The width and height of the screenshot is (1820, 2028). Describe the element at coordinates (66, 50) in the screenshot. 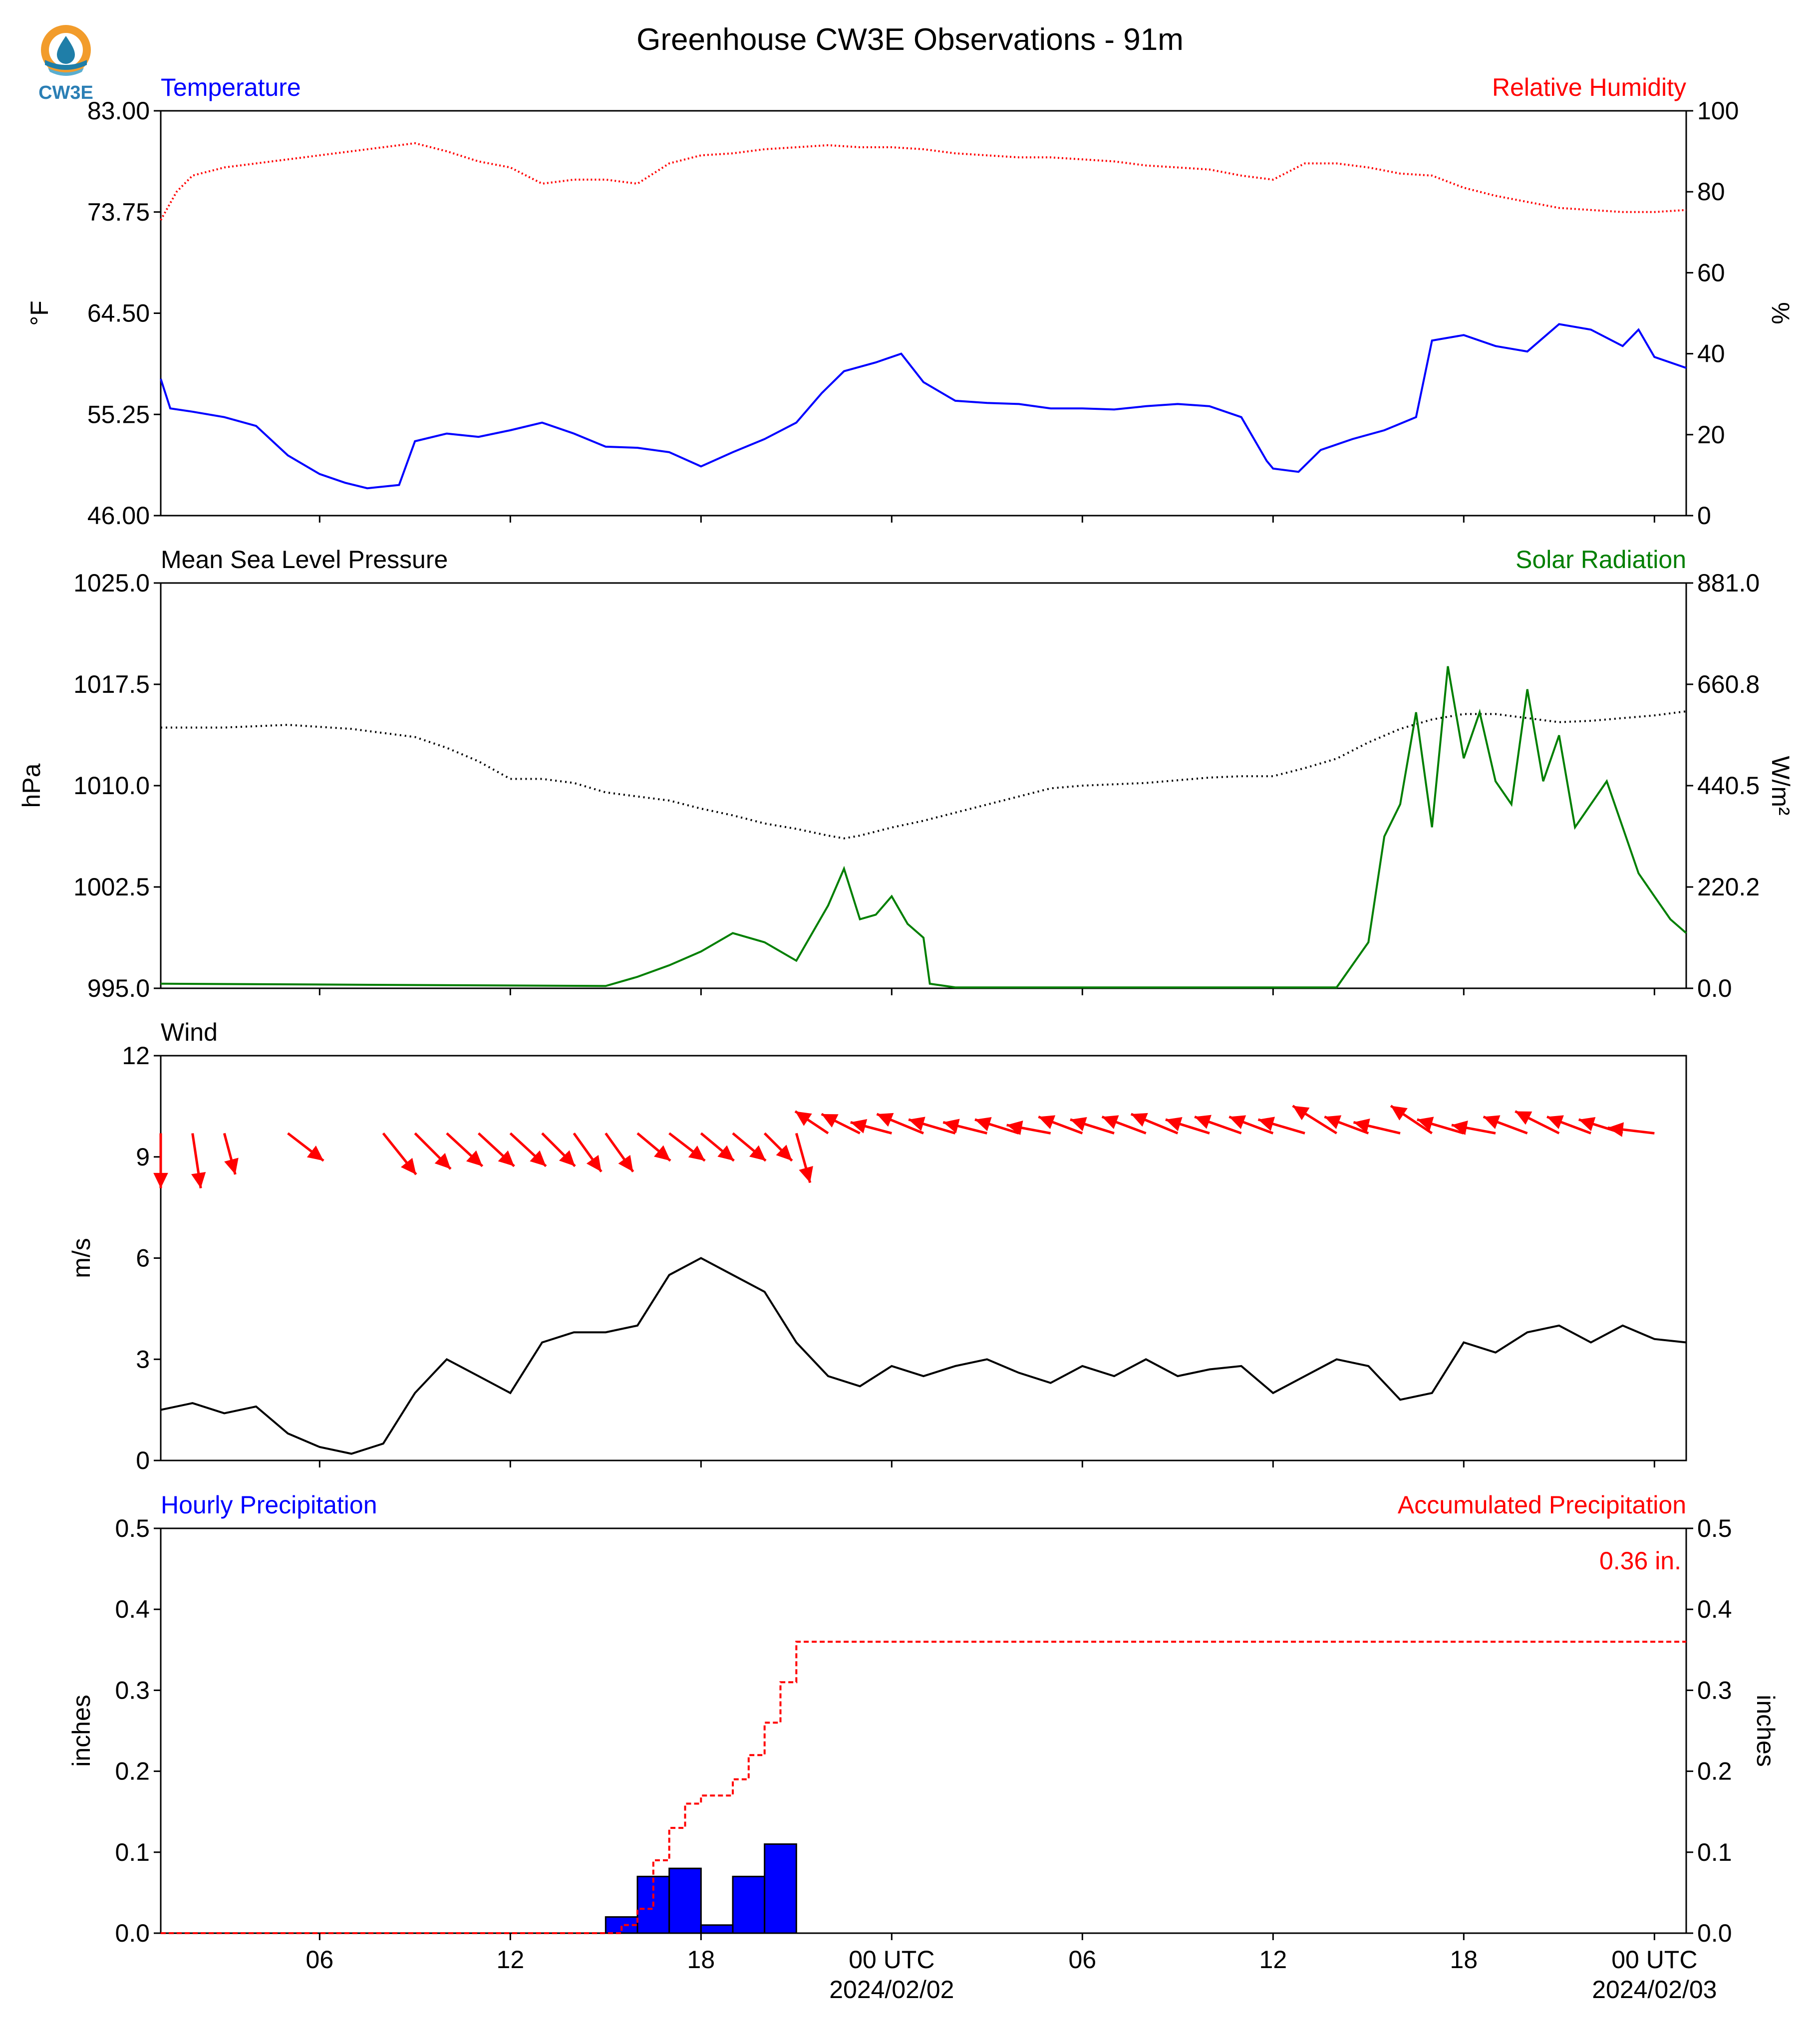

I see `logo-drop` at that location.